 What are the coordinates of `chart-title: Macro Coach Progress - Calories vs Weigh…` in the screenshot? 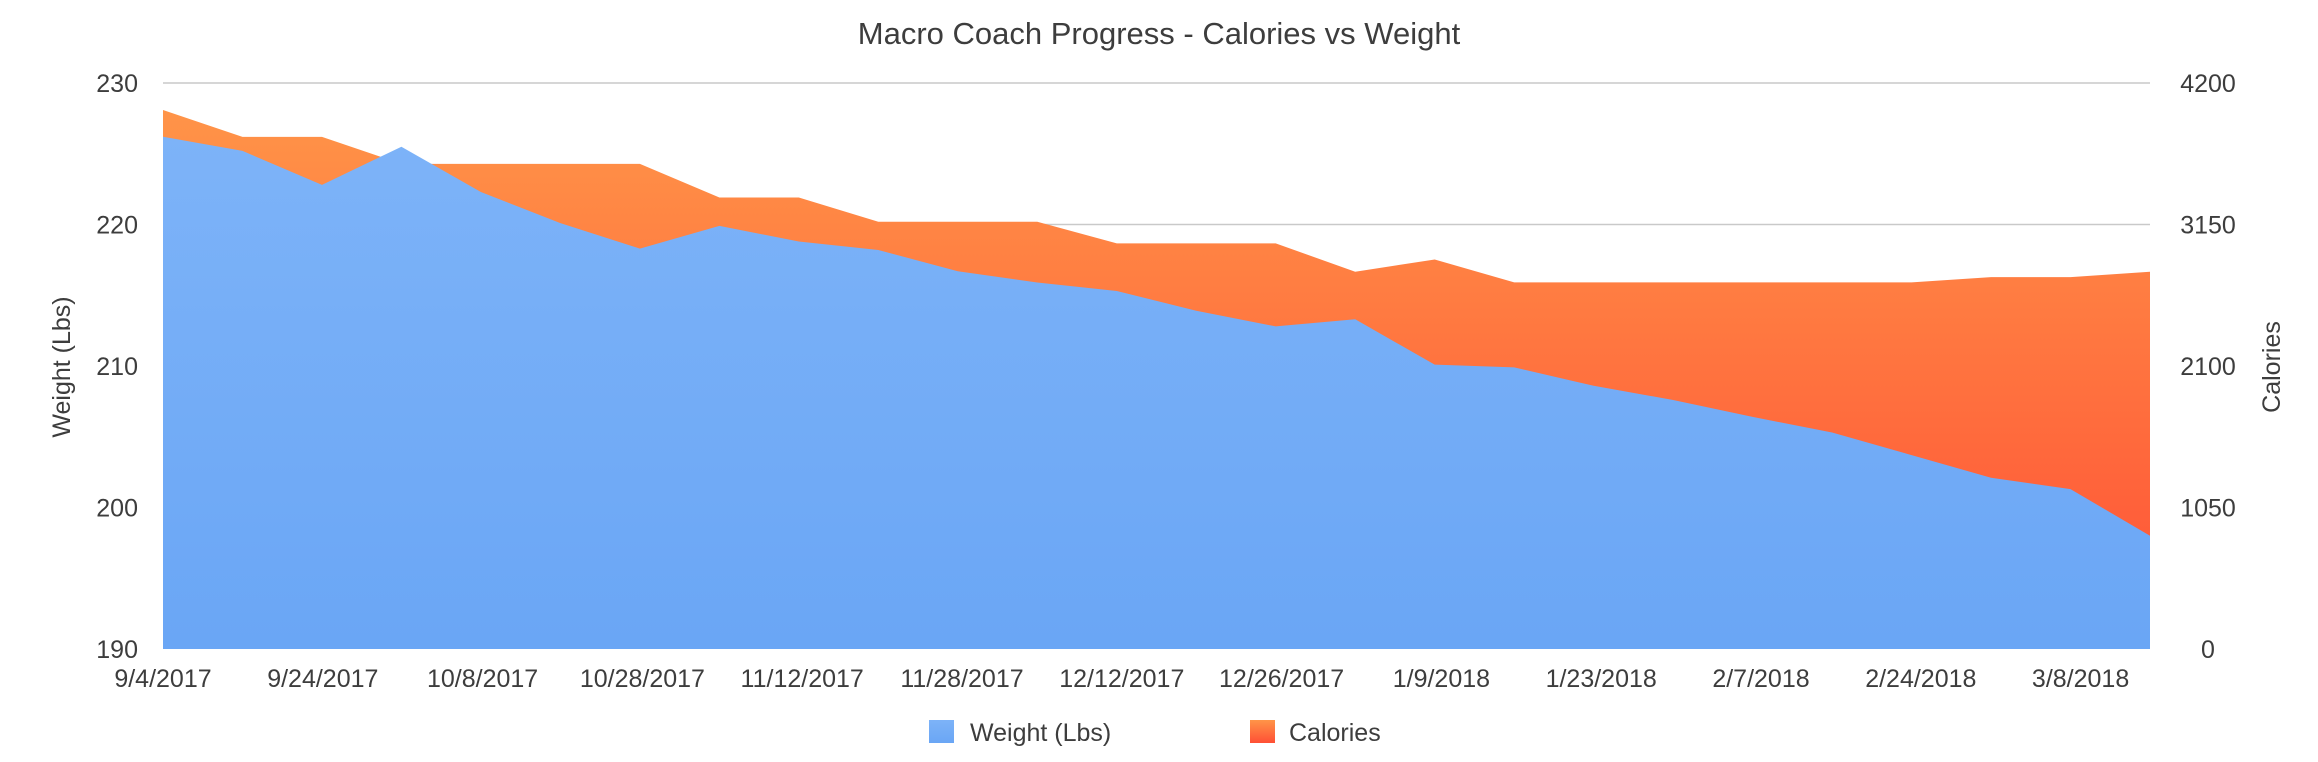 It's located at (1159, 33).